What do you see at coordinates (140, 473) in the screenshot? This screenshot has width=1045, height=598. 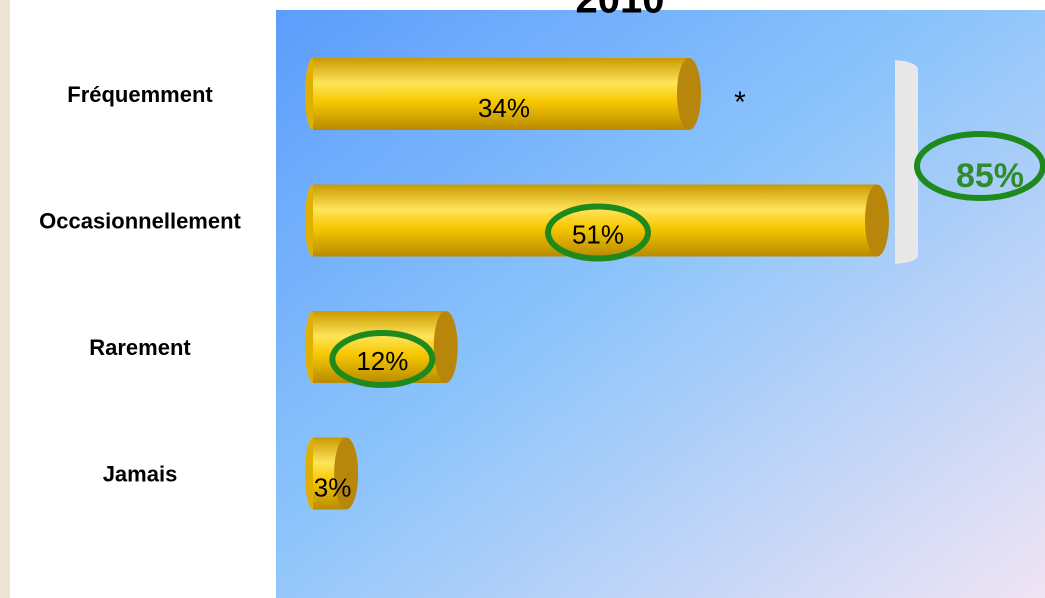 I see `category-label: Jamais` at bounding box center [140, 473].